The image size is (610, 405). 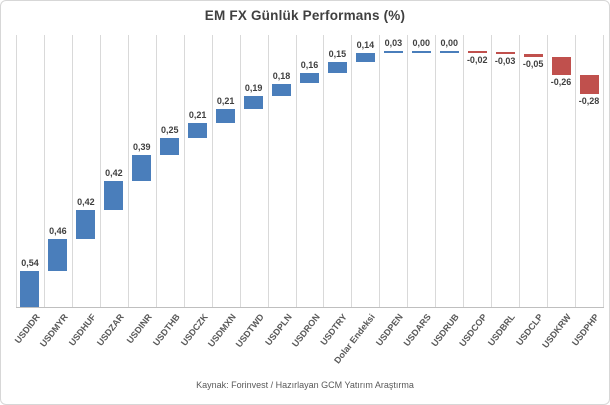 I want to click on bar-USDHUF, so click(x=86, y=224).